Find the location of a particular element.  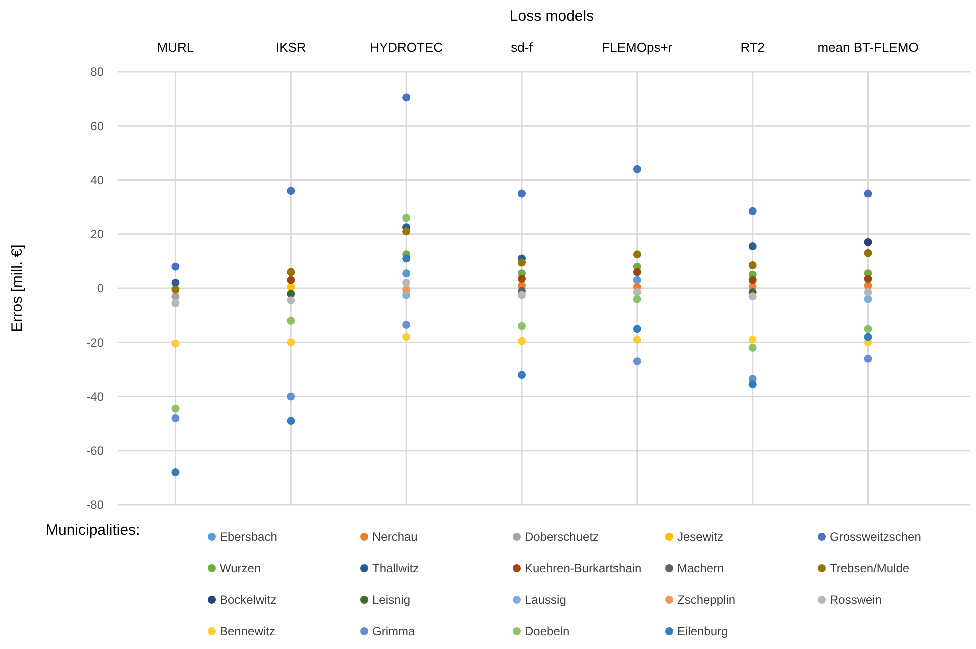

legend-label: Eilenburg is located at coordinates (703, 631).